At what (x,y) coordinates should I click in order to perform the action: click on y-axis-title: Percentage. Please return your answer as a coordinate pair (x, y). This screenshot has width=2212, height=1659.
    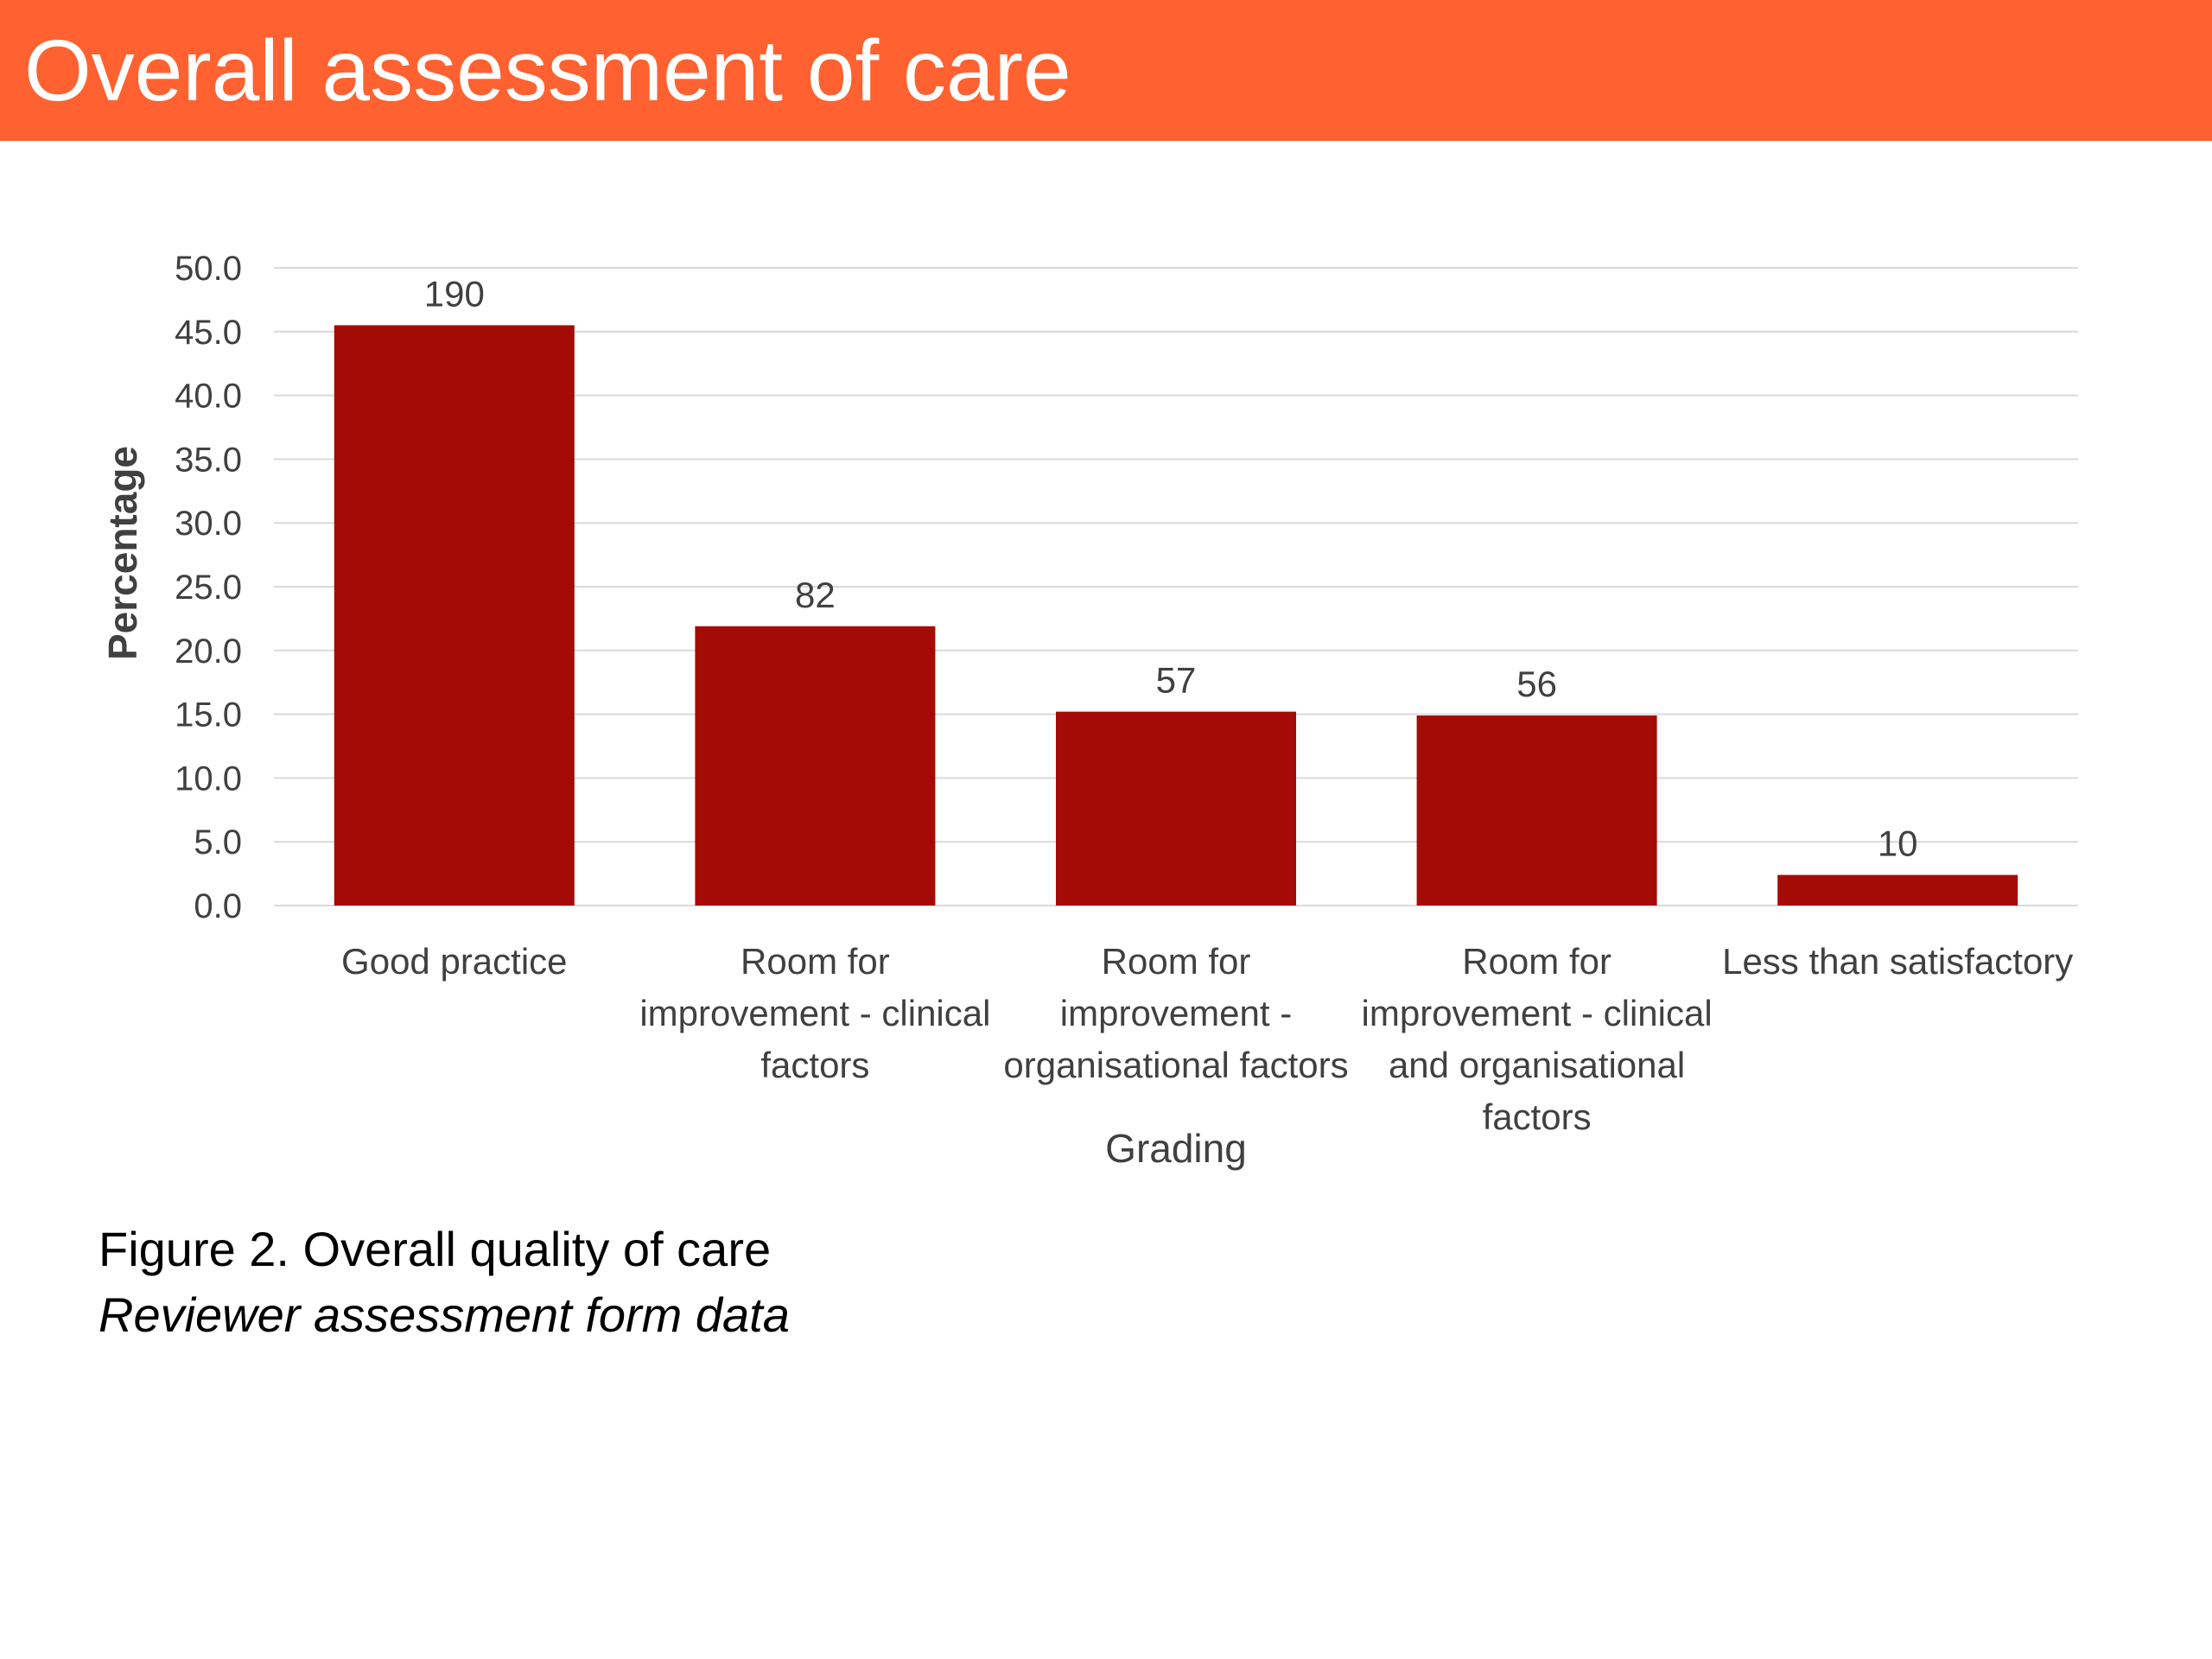
    Looking at the image, I should click on (123, 553).